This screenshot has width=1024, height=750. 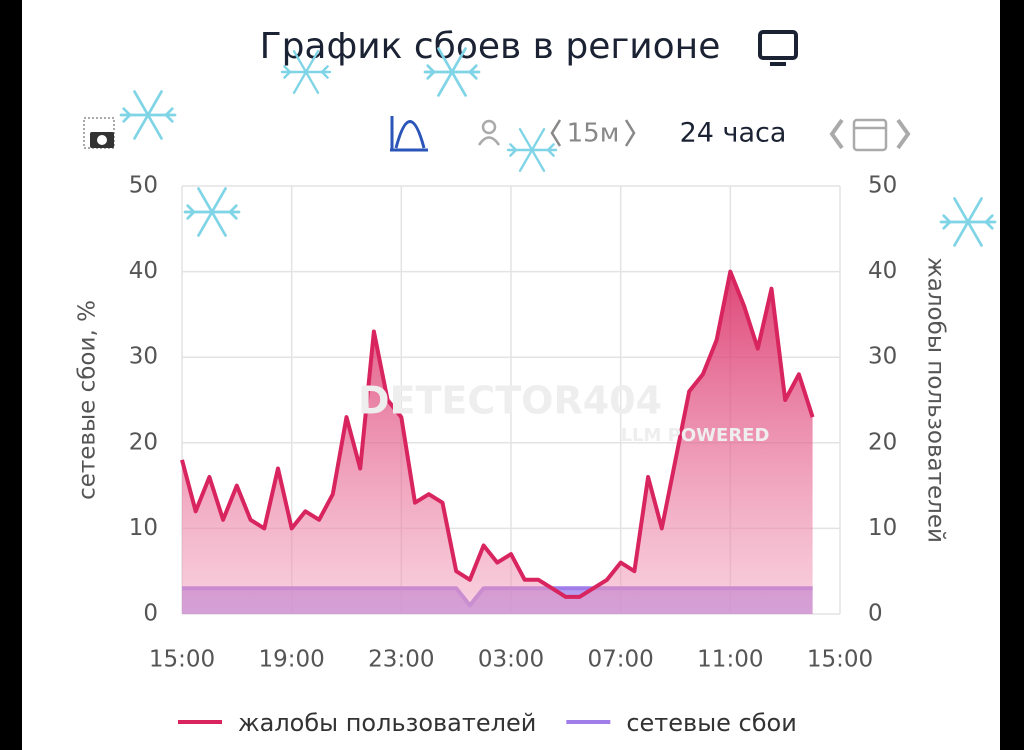 I want to click on calendar-icon, so click(x=870, y=135).